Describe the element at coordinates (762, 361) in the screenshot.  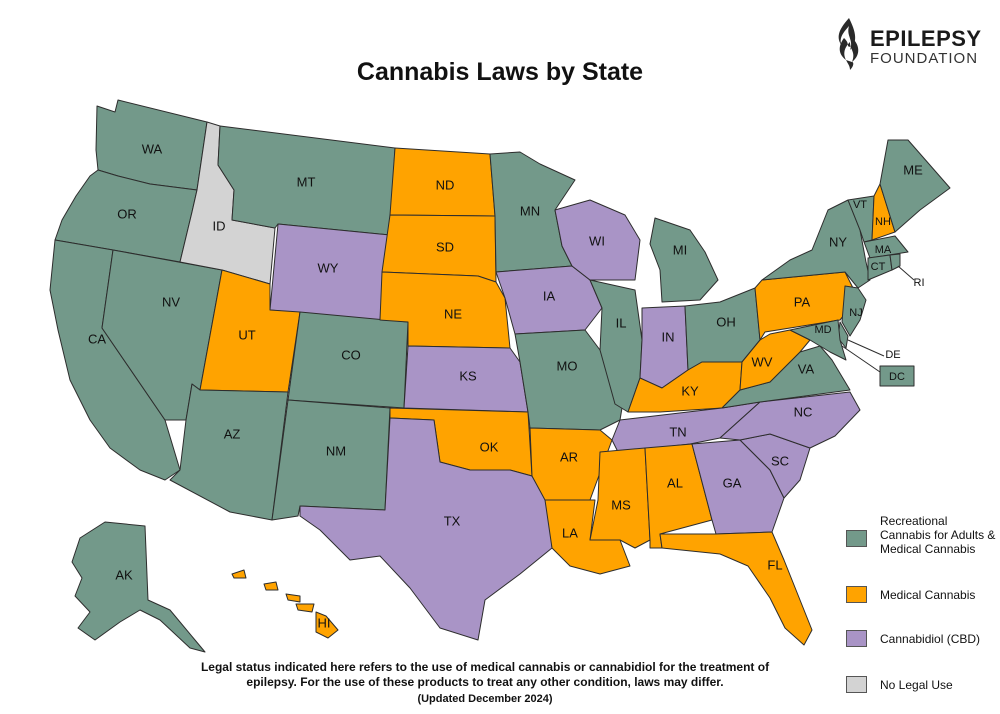
I see `state-label-WV: WV` at that location.